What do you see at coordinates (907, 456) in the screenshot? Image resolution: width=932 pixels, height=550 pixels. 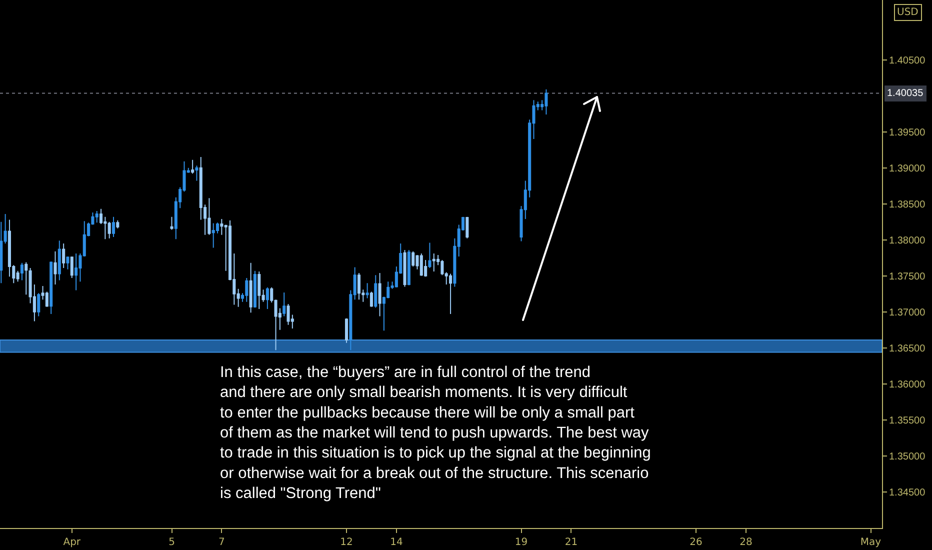 I see `y-tick-label: 1.35000` at bounding box center [907, 456].